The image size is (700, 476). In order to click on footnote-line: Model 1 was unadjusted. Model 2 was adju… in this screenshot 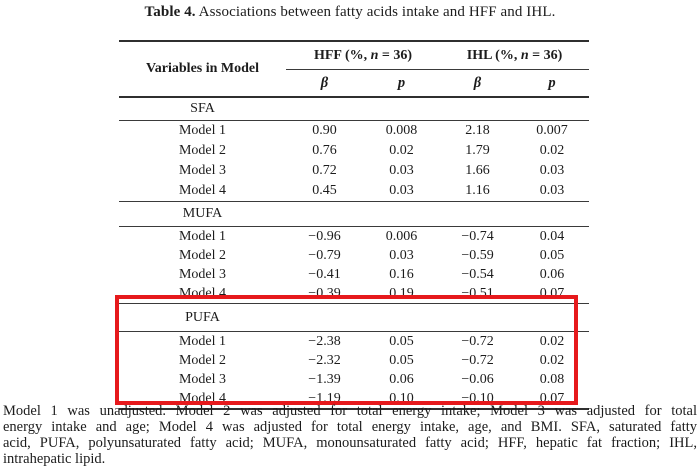, I will do `click(350, 411)`.